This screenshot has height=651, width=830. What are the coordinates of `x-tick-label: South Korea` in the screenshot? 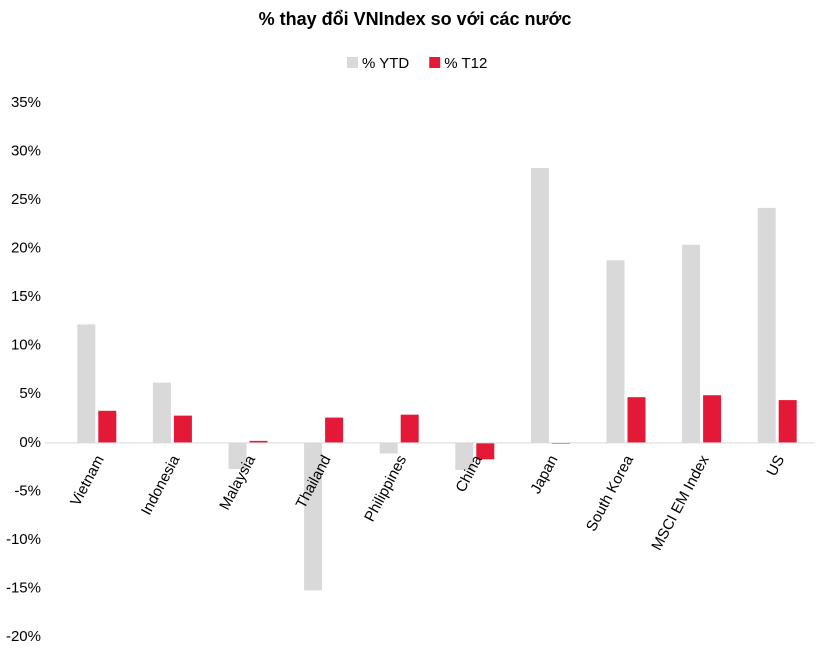 It's located at (610, 493).